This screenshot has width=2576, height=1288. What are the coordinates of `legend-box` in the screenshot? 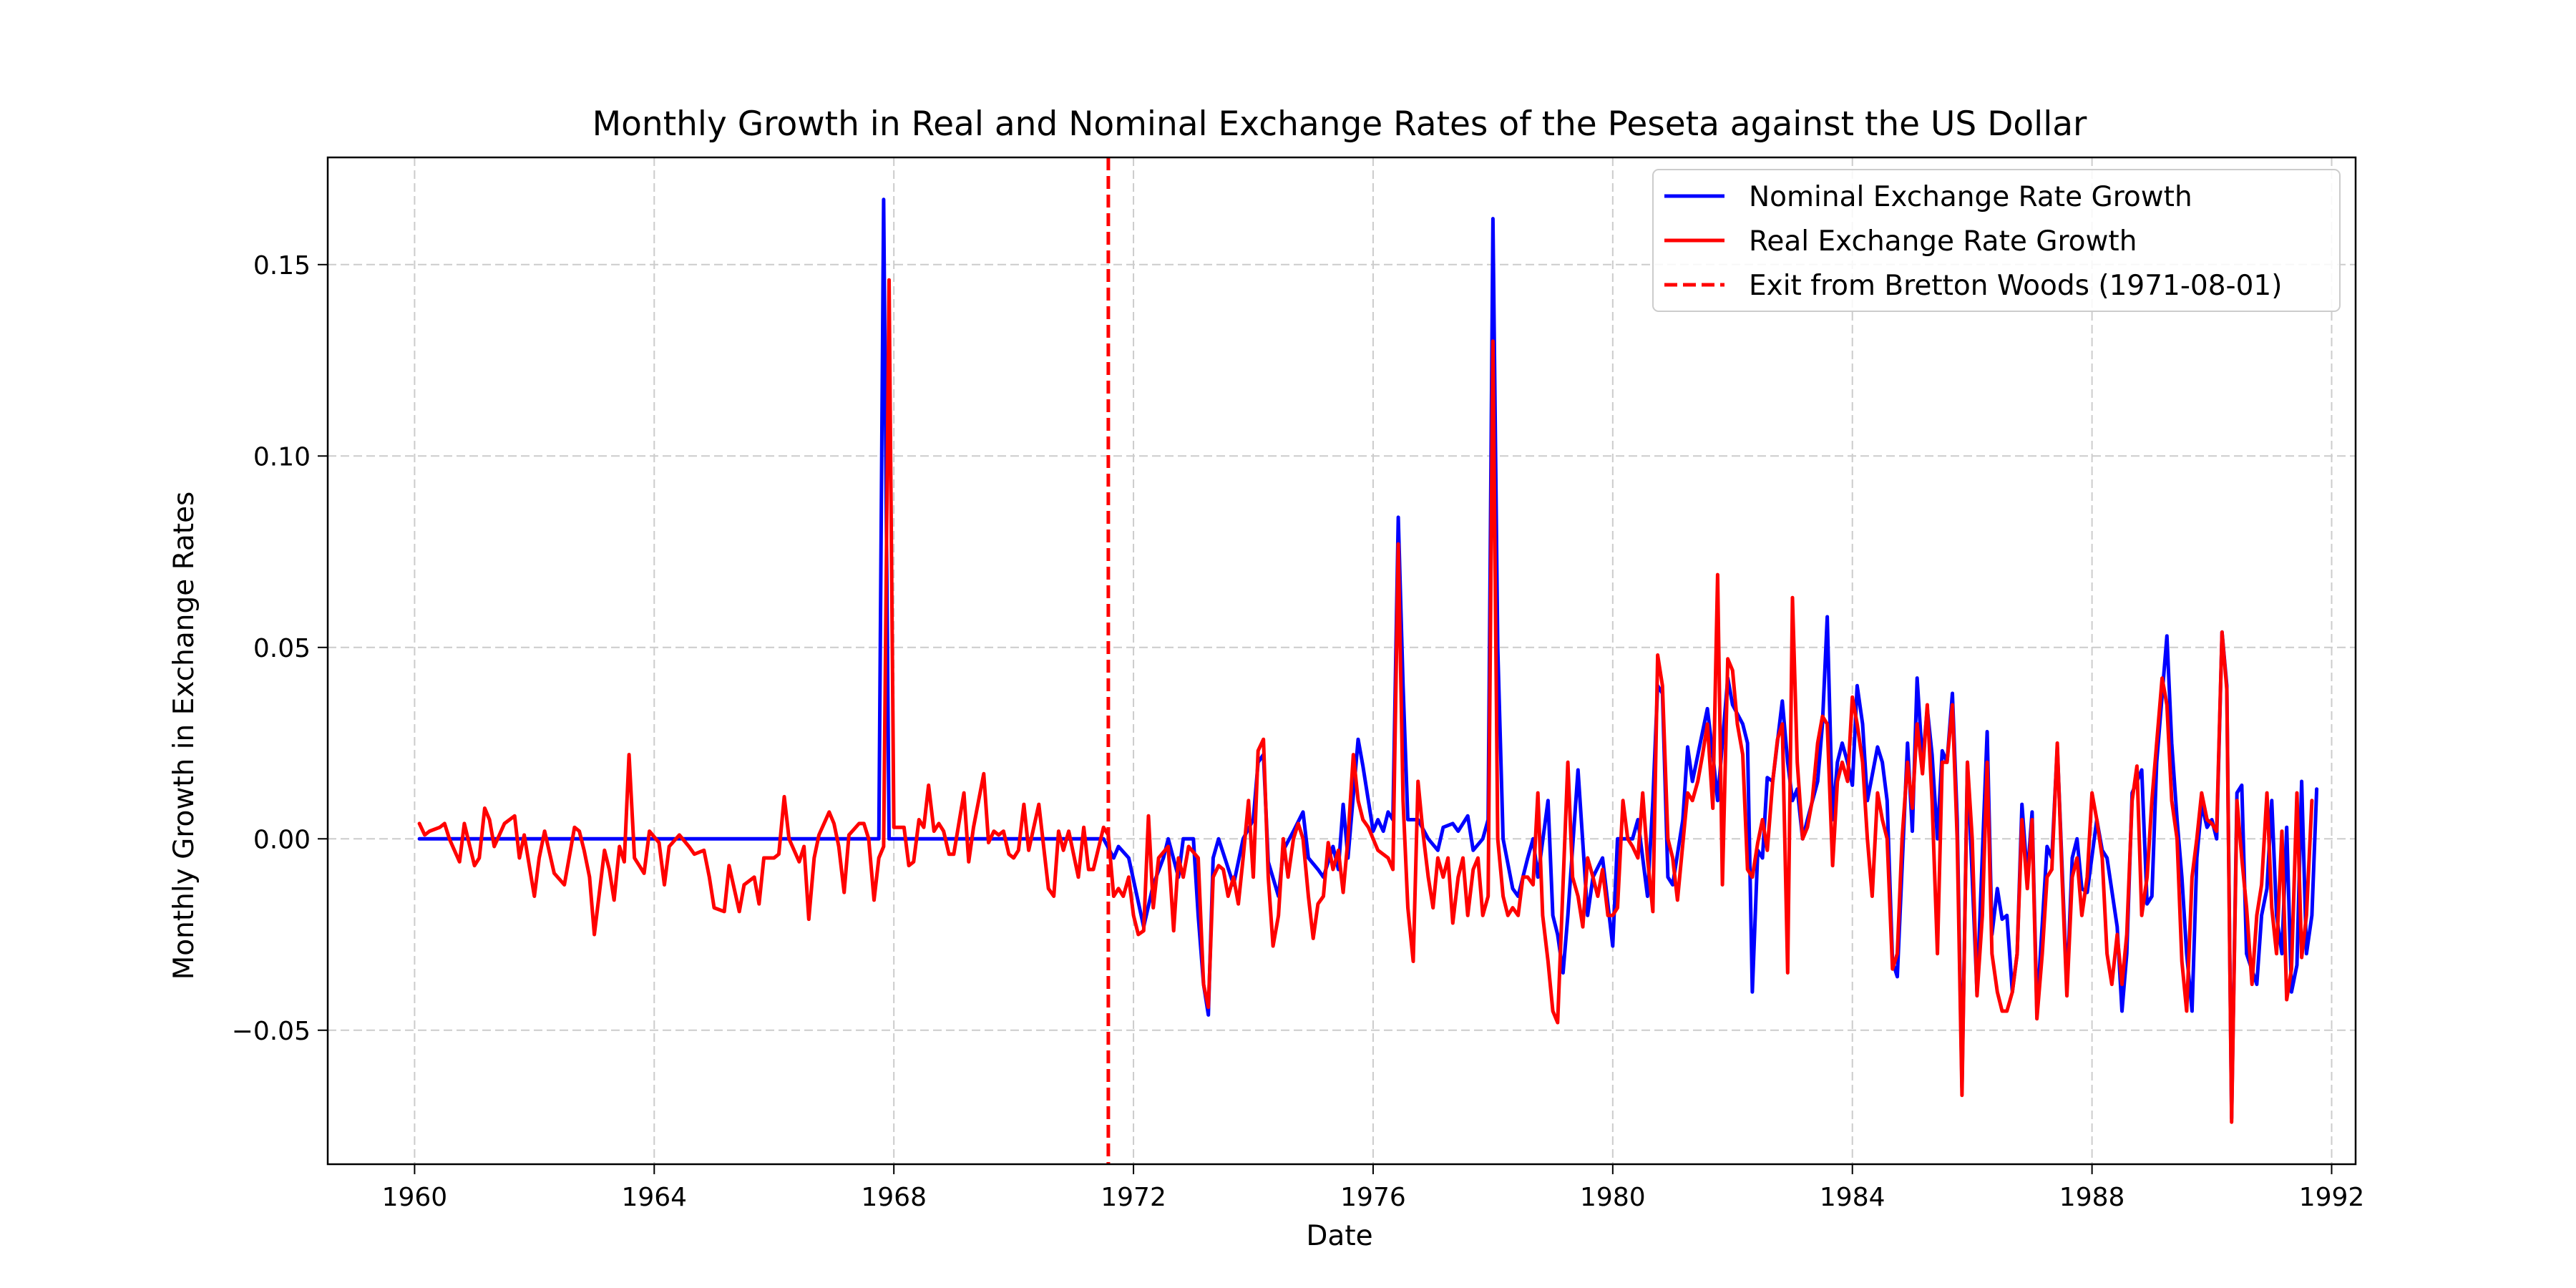 It's located at (1996, 240).